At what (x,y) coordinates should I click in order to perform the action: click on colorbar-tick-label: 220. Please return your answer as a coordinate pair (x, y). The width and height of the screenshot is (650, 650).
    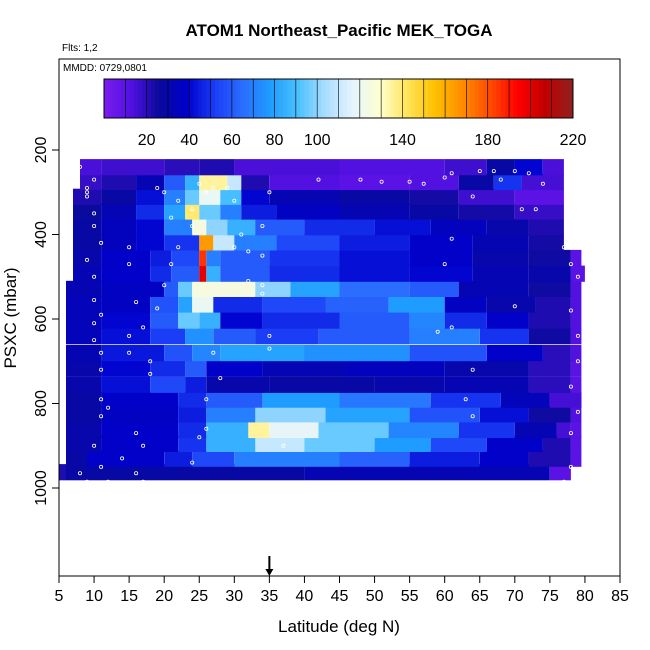
    Looking at the image, I should click on (573, 140).